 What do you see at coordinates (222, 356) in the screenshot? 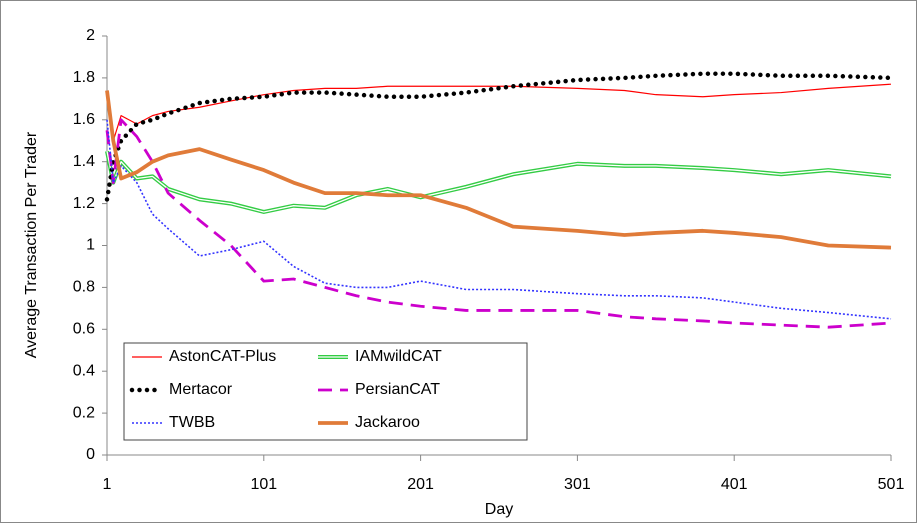
I see `legend-label: AstonCAT-Plus` at bounding box center [222, 356].